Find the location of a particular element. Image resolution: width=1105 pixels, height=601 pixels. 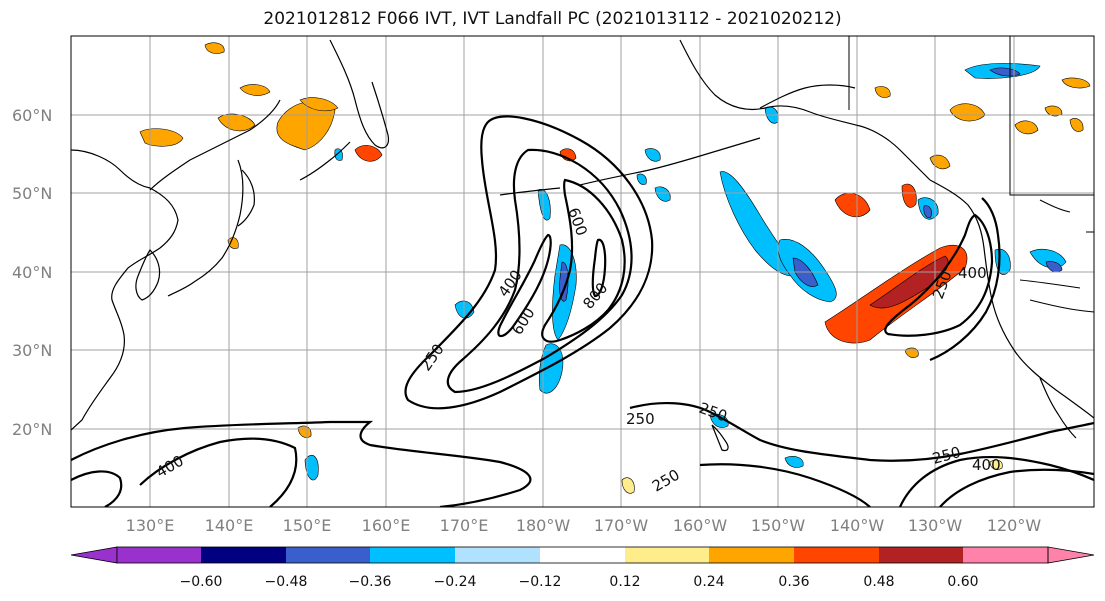

colorbar-tick-label: 0.60 is located at coordinates (962, 582).